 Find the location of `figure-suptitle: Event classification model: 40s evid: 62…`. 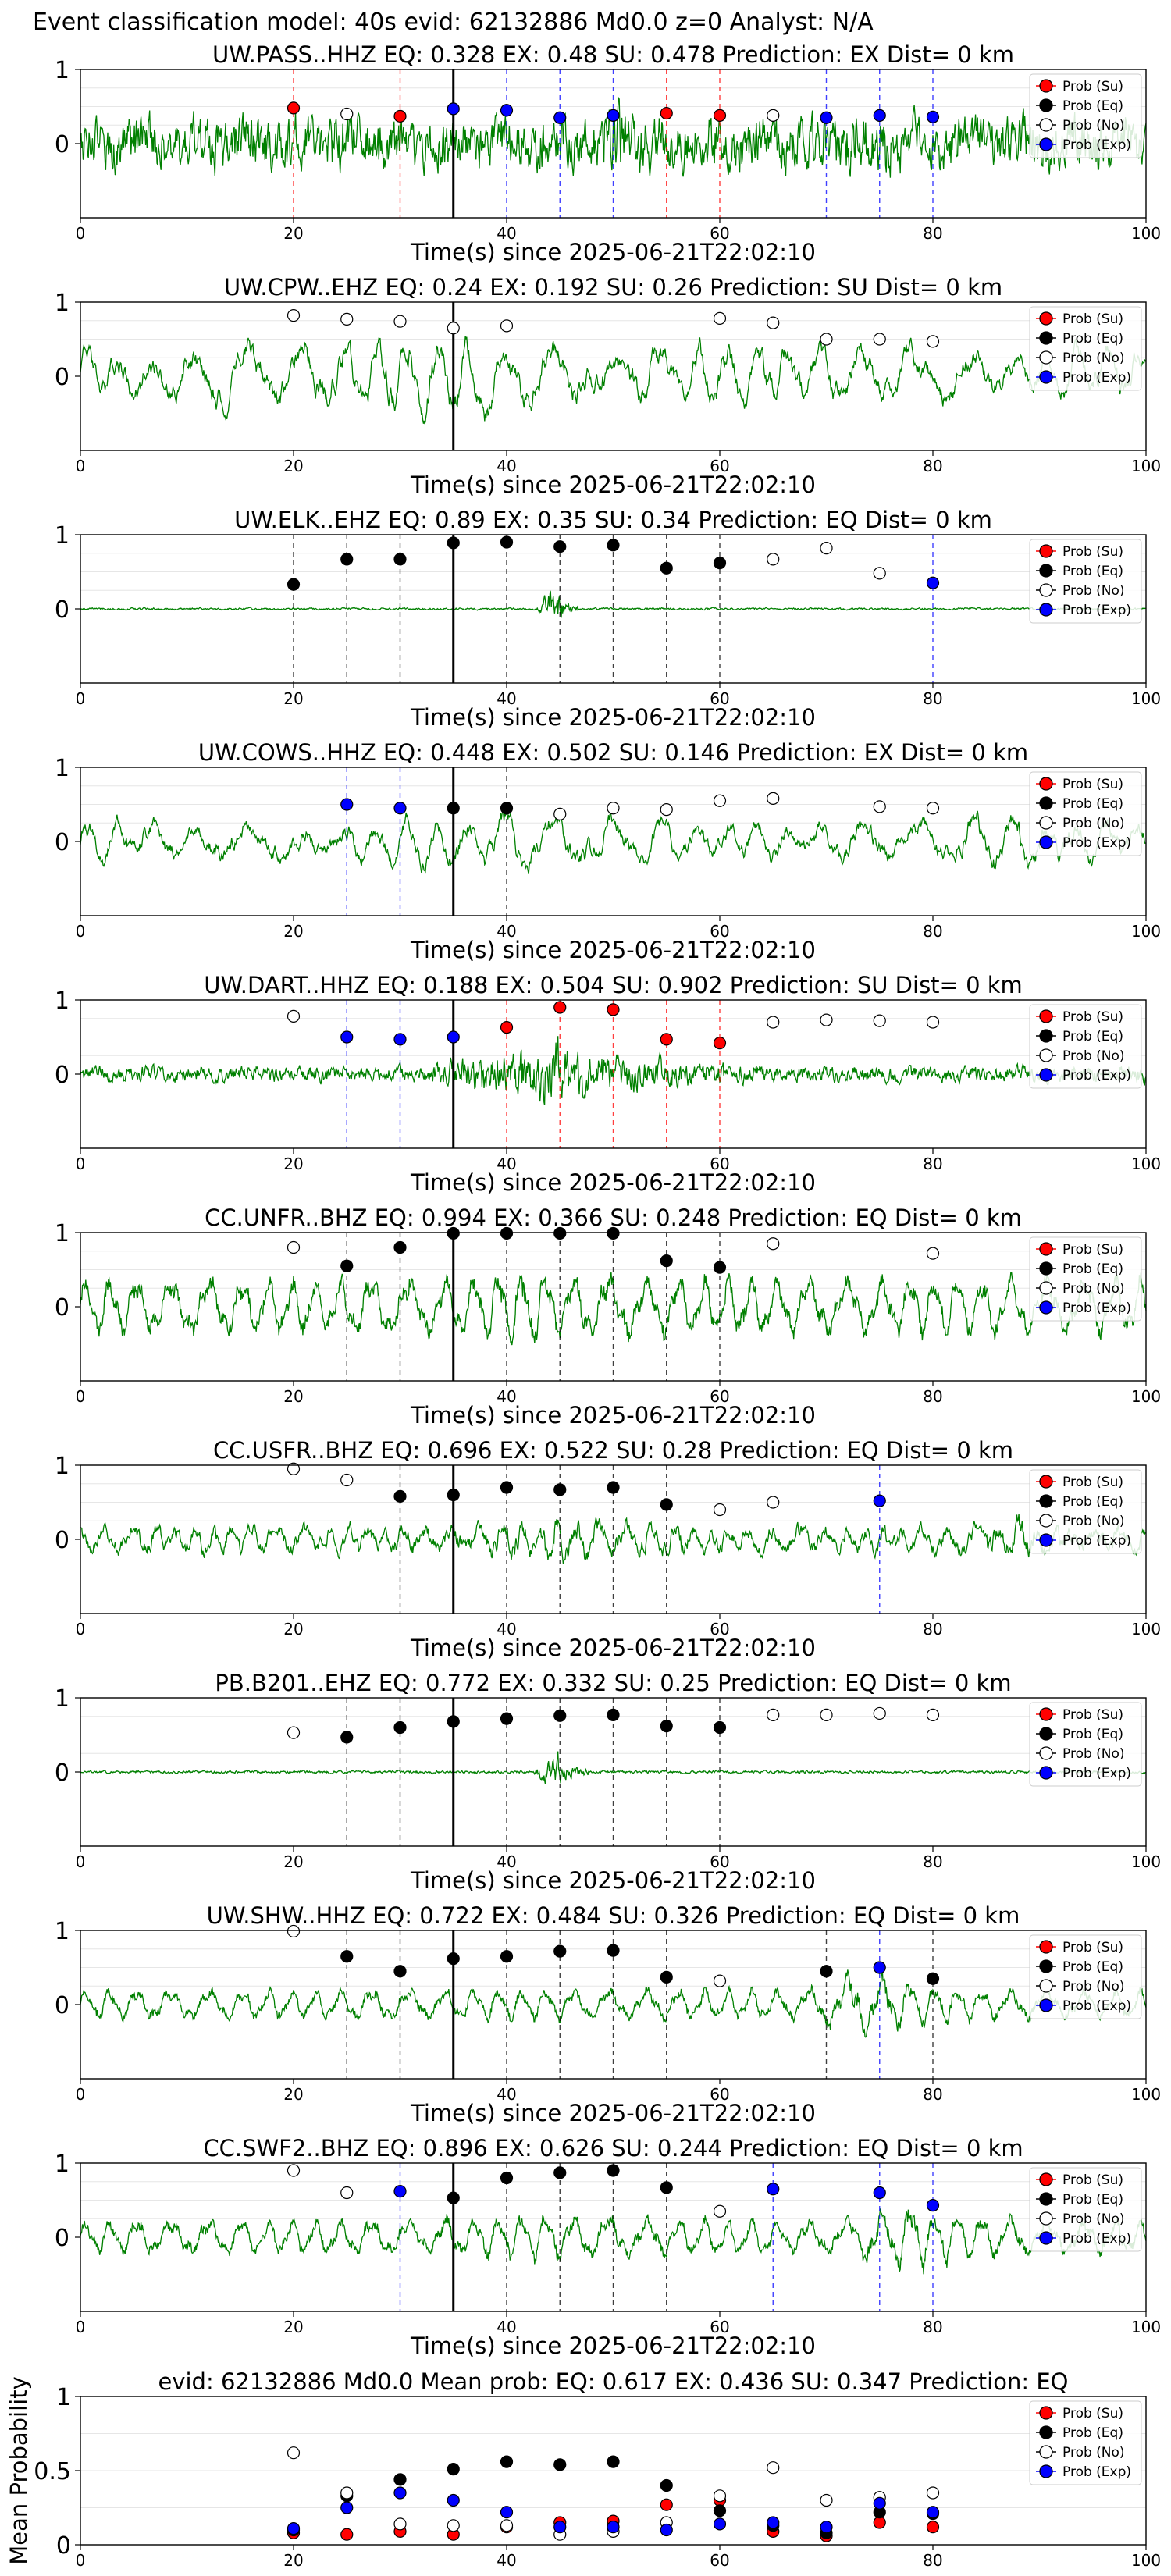

figure-suptitle: Event classification model: 40s evid: 62… is located at coordinates (453, 22).